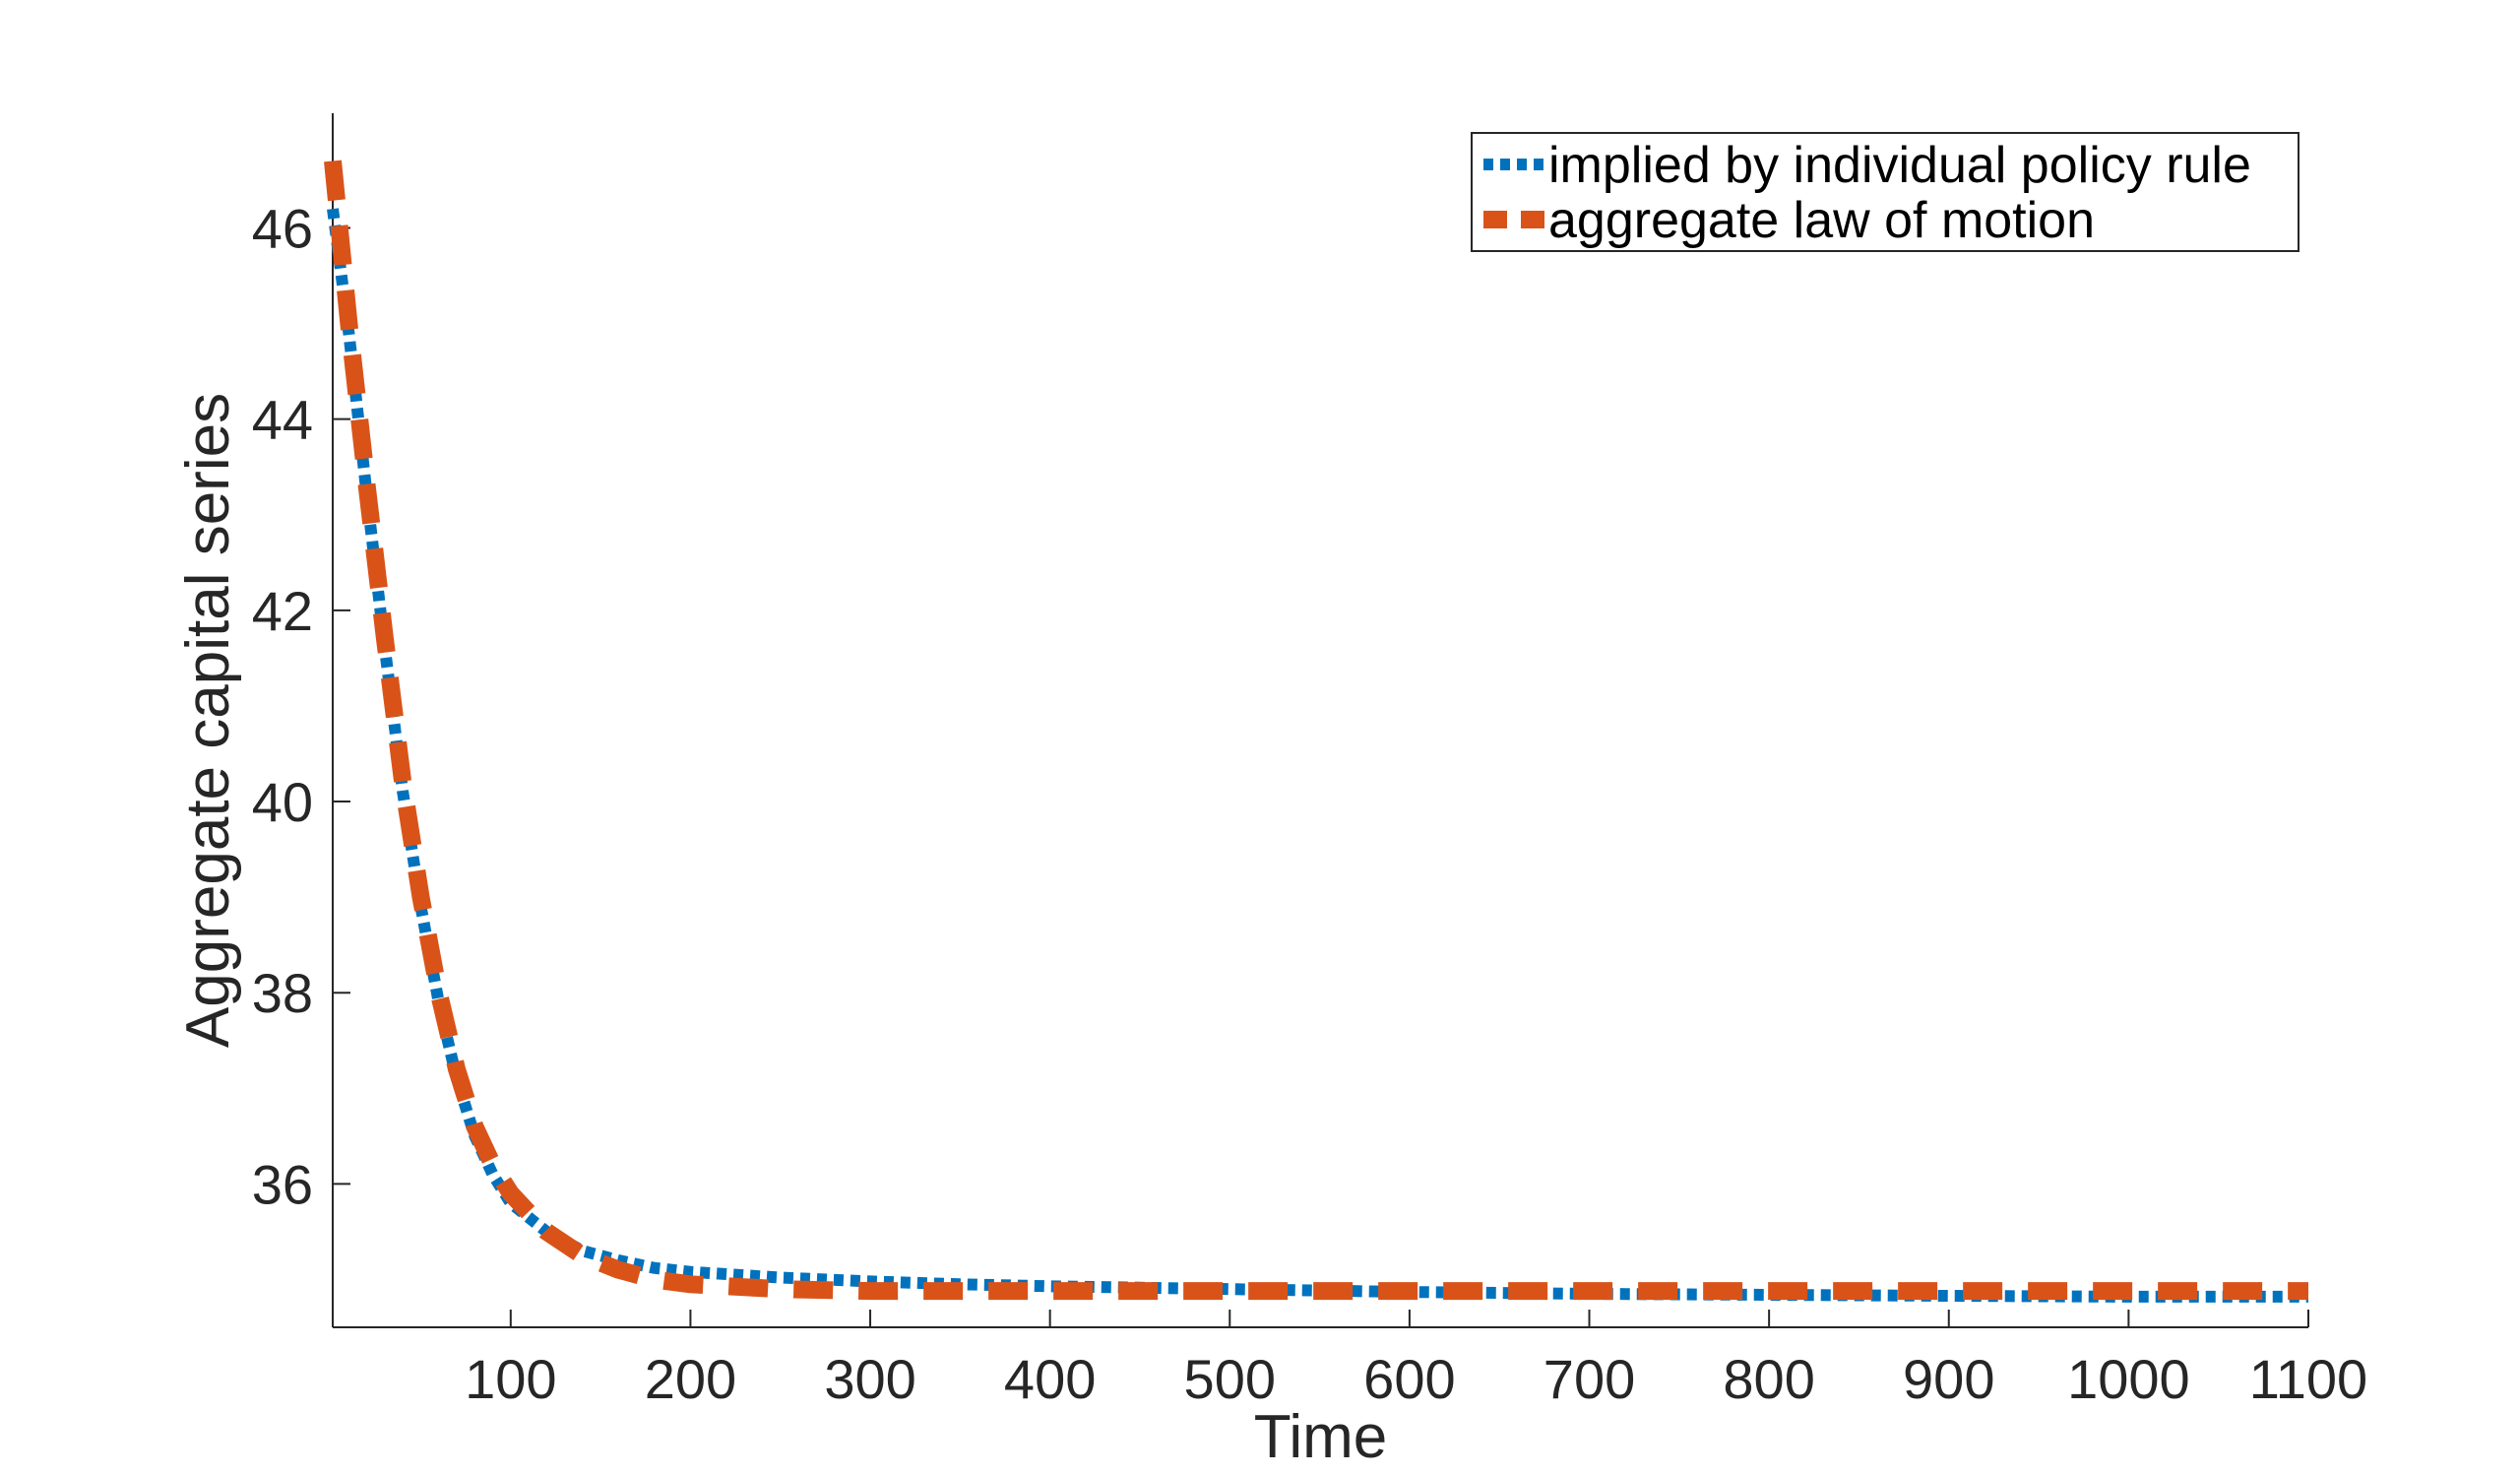 The image size is (2520, 1475). I want to click on x-tick-label: 500, so click(1230, 1379).